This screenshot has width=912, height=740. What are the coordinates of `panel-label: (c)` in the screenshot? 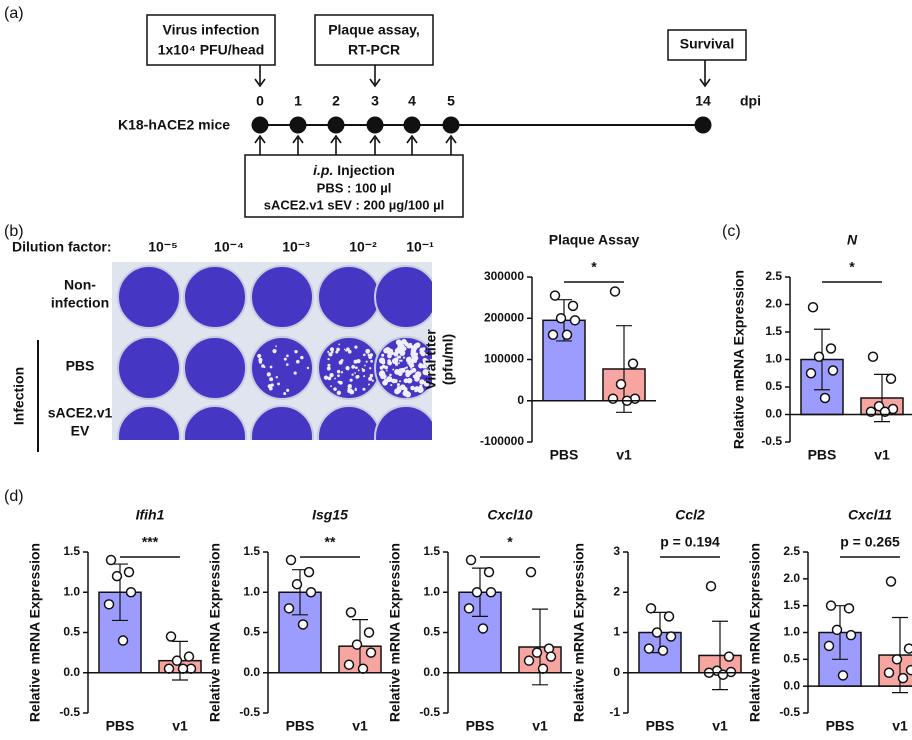 It's located at (731, 231).